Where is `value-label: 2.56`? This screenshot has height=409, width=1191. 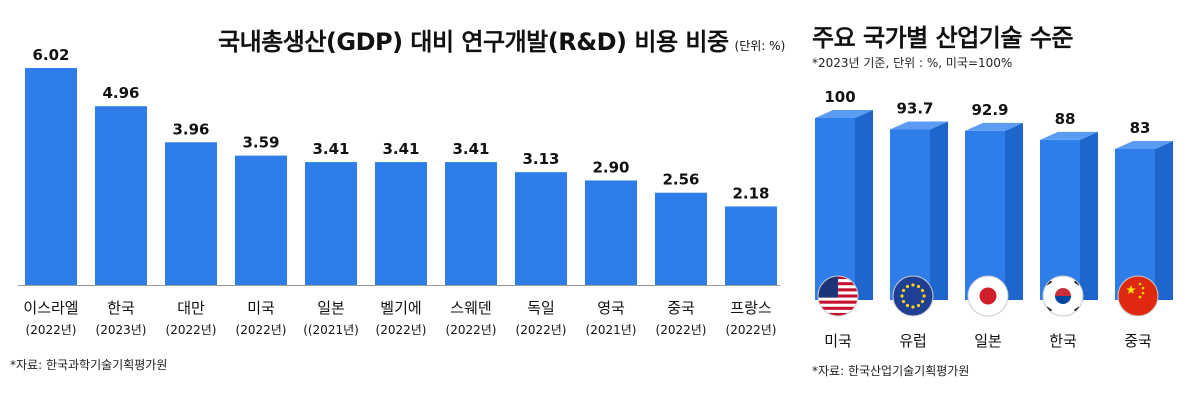 value-label: 2.56 is located at coordinates (680, 180).